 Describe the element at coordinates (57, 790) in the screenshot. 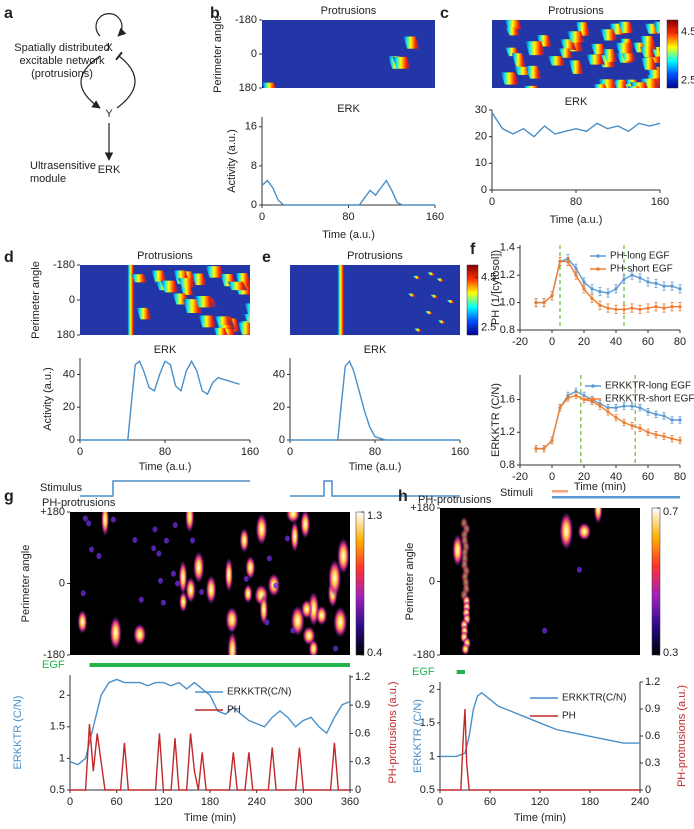

I see `y-tick-label: 0.5` at that location.